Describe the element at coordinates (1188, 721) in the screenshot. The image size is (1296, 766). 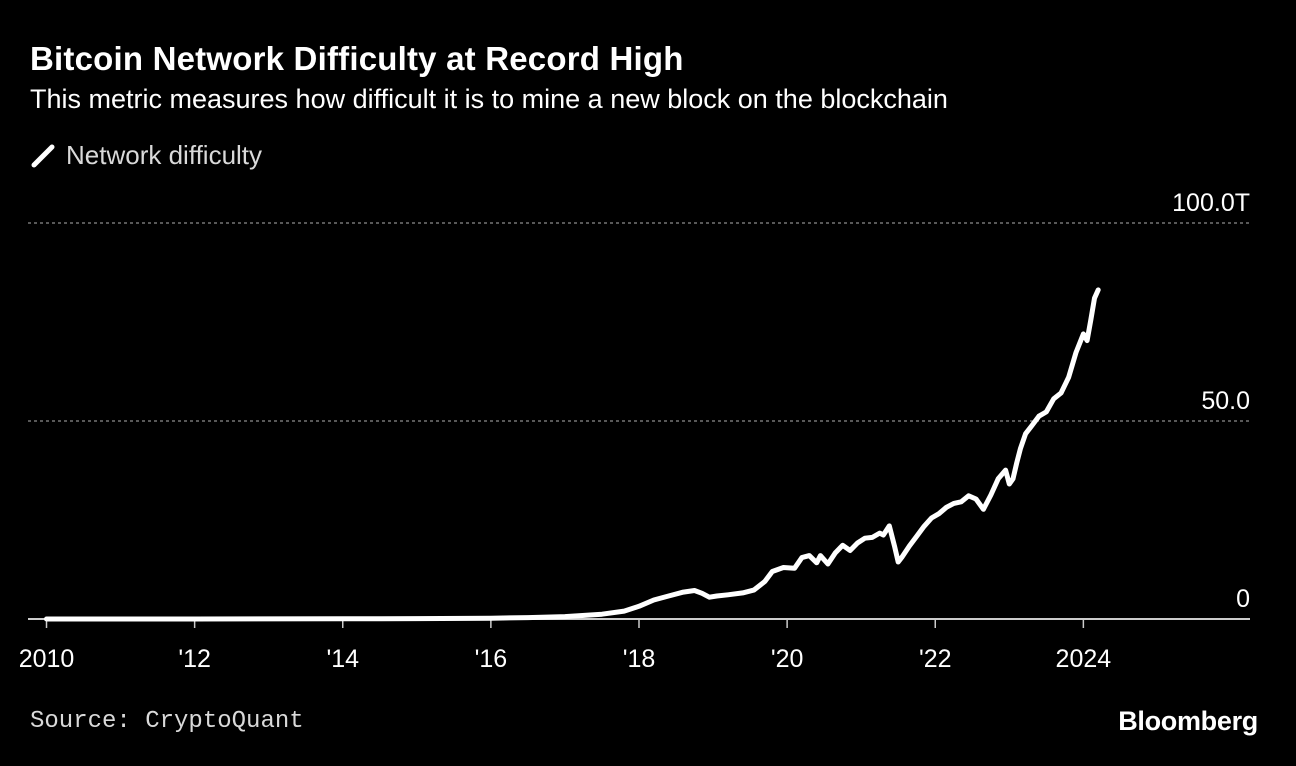
I see `bloomberg-logo: Bloomberg` at that location.